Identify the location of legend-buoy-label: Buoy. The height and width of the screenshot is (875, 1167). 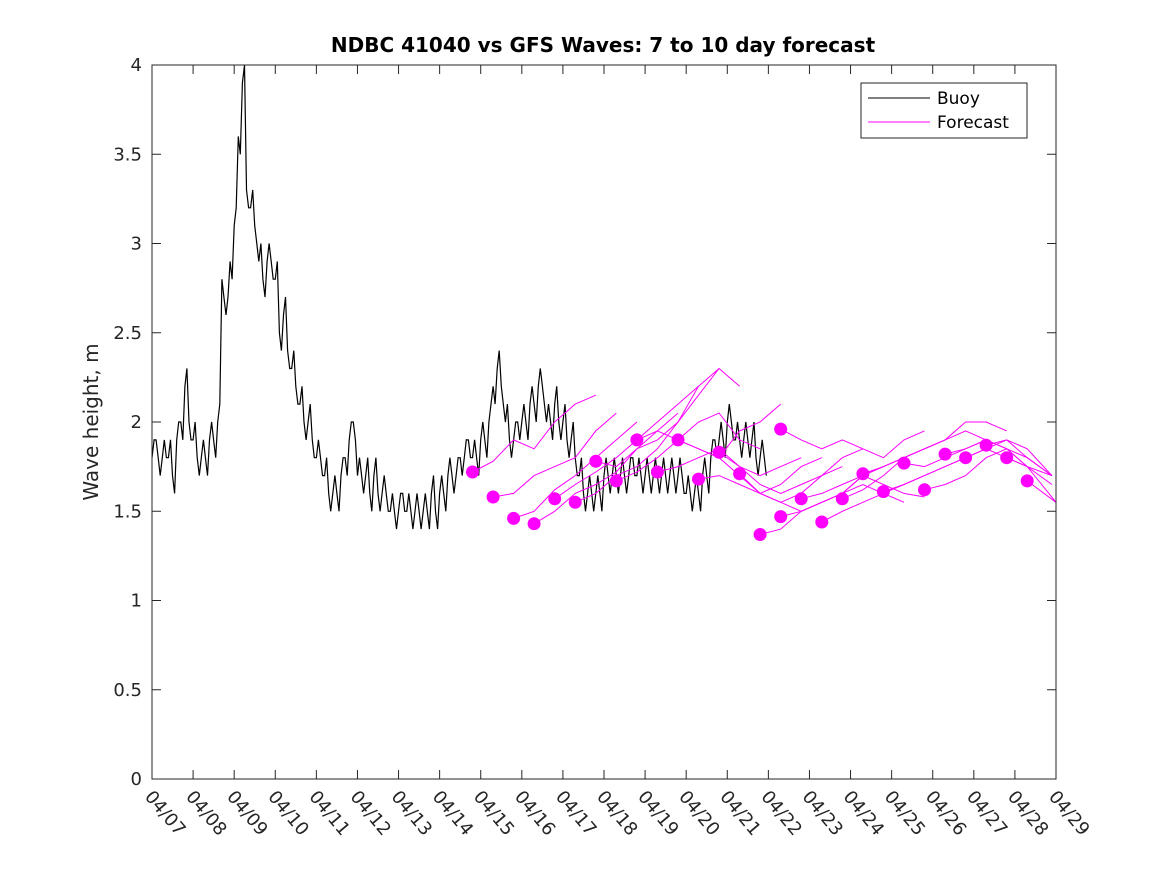
(958, 99).